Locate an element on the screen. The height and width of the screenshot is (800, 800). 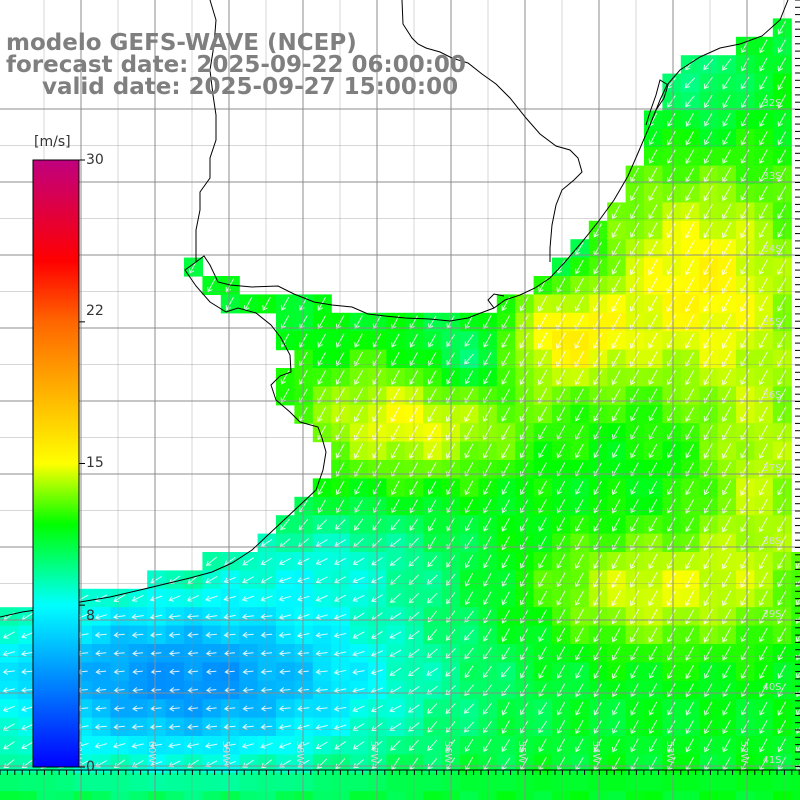
latitude-label: 35S is located at coordinates (771, 322).